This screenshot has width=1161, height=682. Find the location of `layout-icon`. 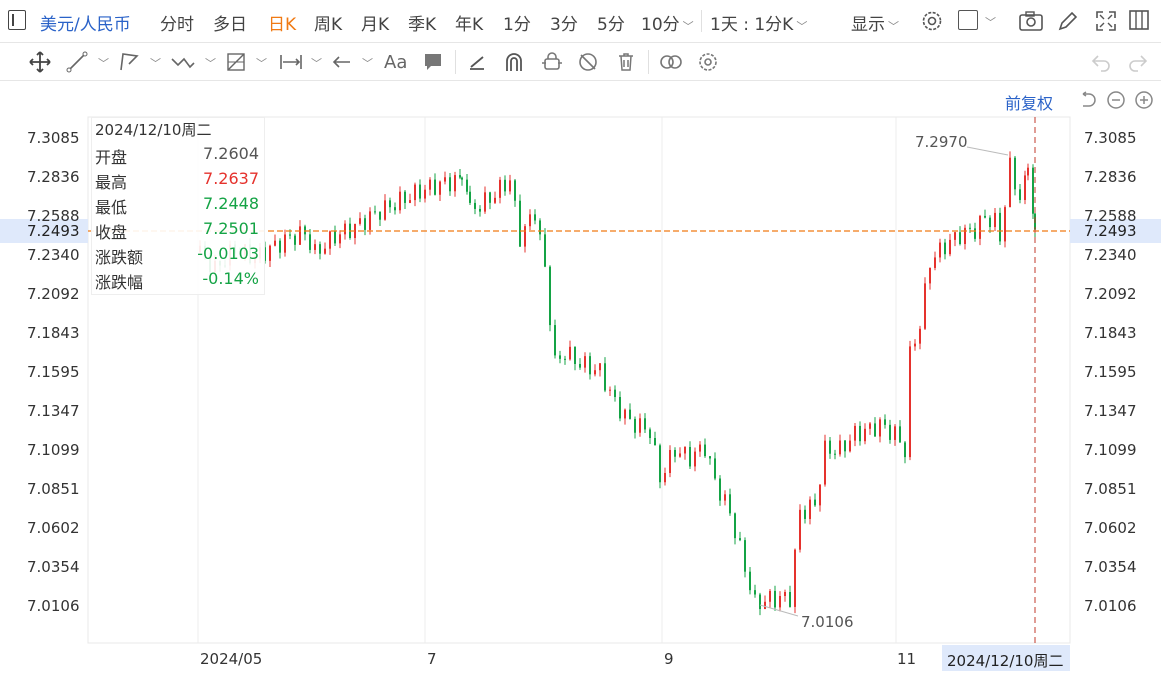

layout-icon is located at coordinates (17, 20).